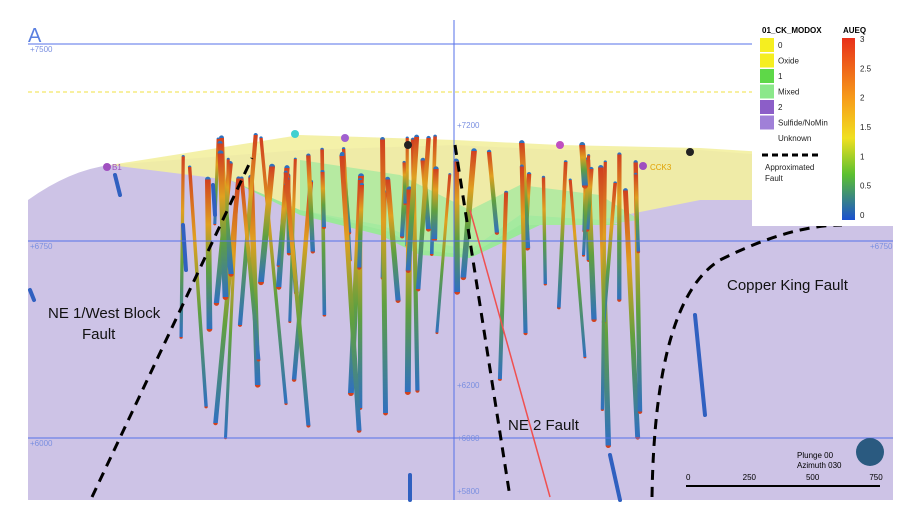 Image resolution: width=923 pixels, height=519 pixels. What do you see at coordinates (788, 92) in the screenshot?
I see `legend-label: Mixed` at bounding box center [788, 92].